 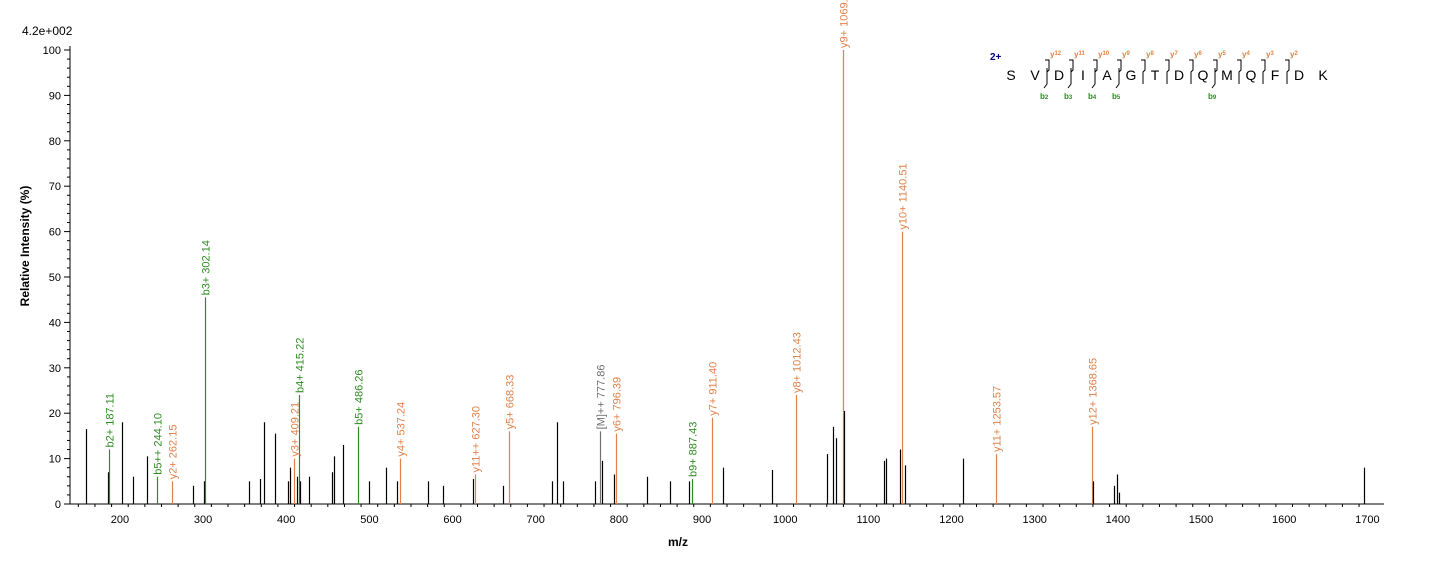 What do you see at coordinates (618, 404) in the screenshot?
I see `peak-label: y6+ 796.39` at bounding box center [618, 404].